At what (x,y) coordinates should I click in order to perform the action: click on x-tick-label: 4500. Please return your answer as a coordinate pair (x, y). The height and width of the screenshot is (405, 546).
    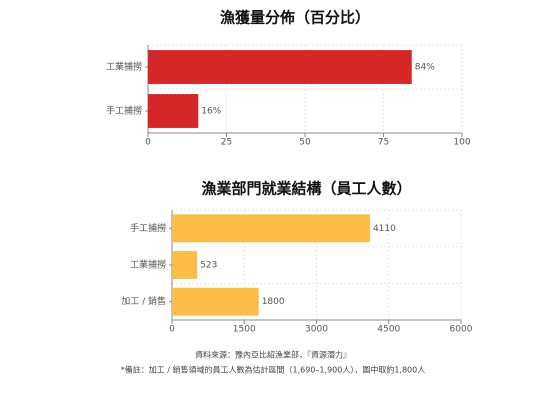
    Looking at the image, I should click on (388, 330).